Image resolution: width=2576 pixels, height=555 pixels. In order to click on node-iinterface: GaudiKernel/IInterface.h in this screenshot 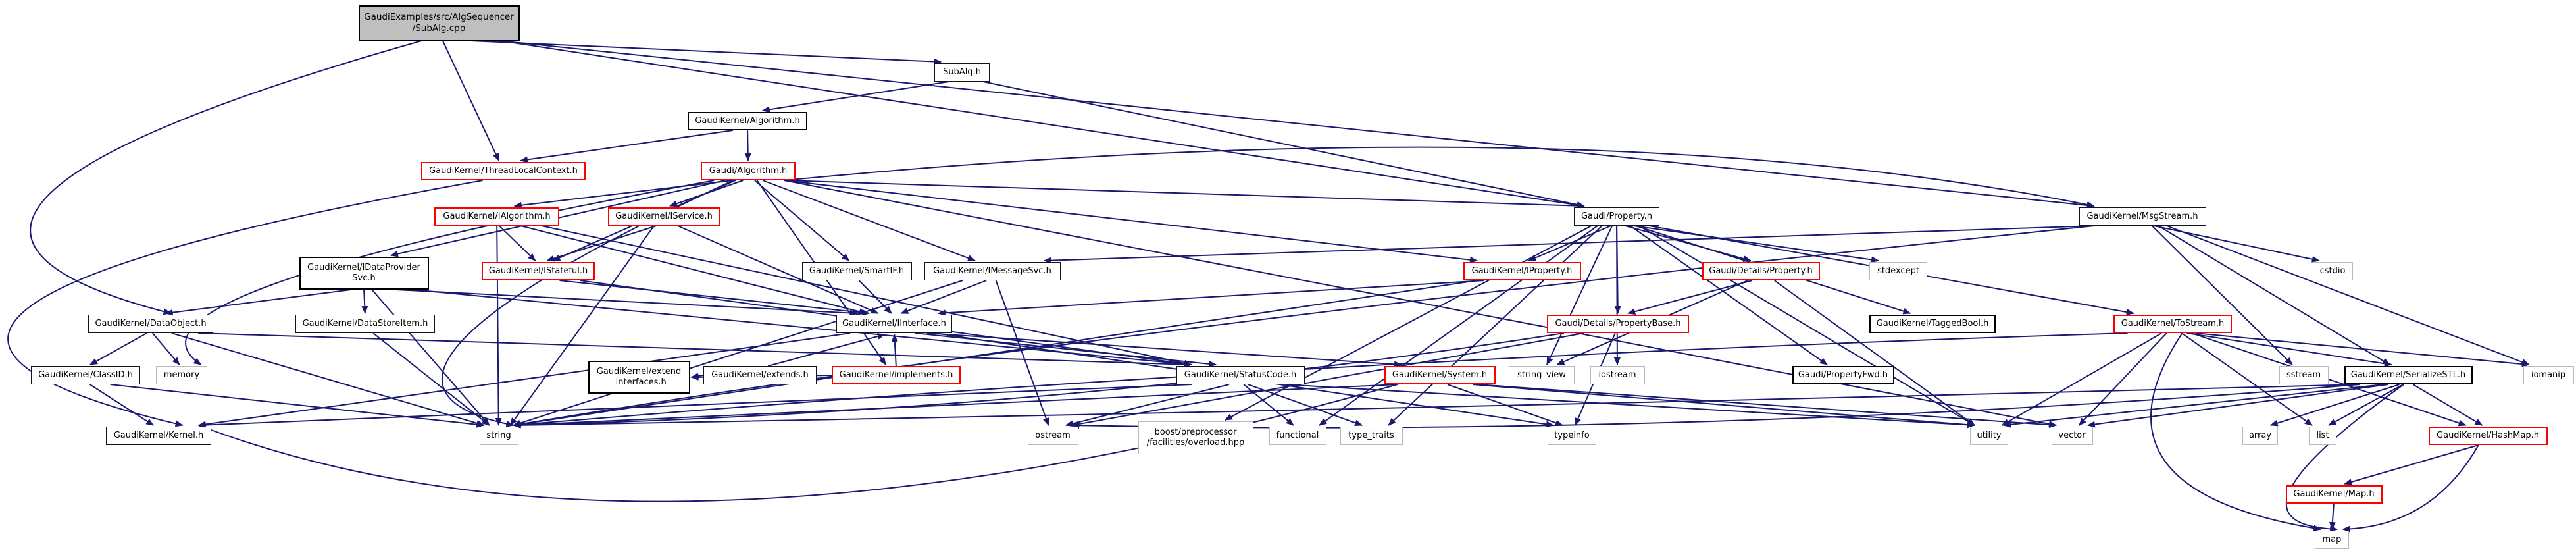, I will do `click(894, 324)`.